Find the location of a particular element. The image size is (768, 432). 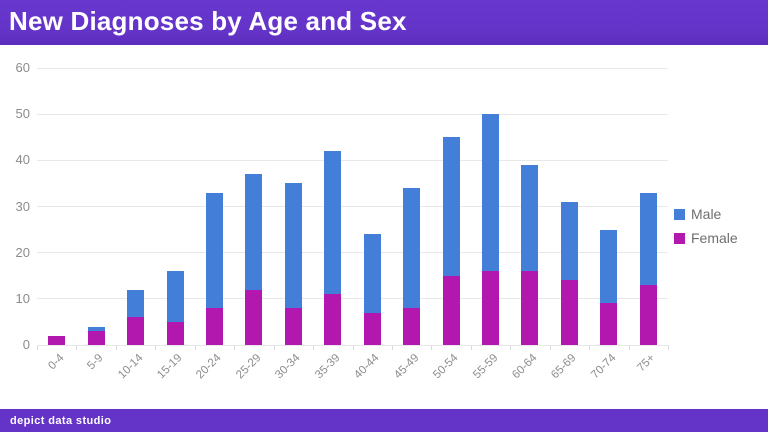

legend-swatch-female is located at coordinates (679, 238).